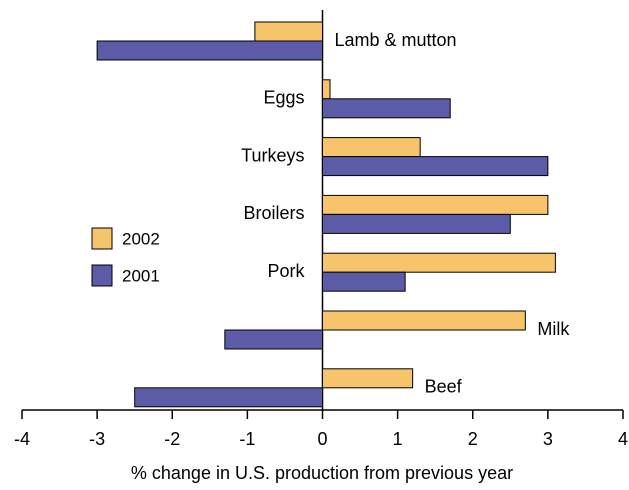  Describe the element at coordinates (473, 439) in the screenshot. I see `x-tick-label: 2` at that location.